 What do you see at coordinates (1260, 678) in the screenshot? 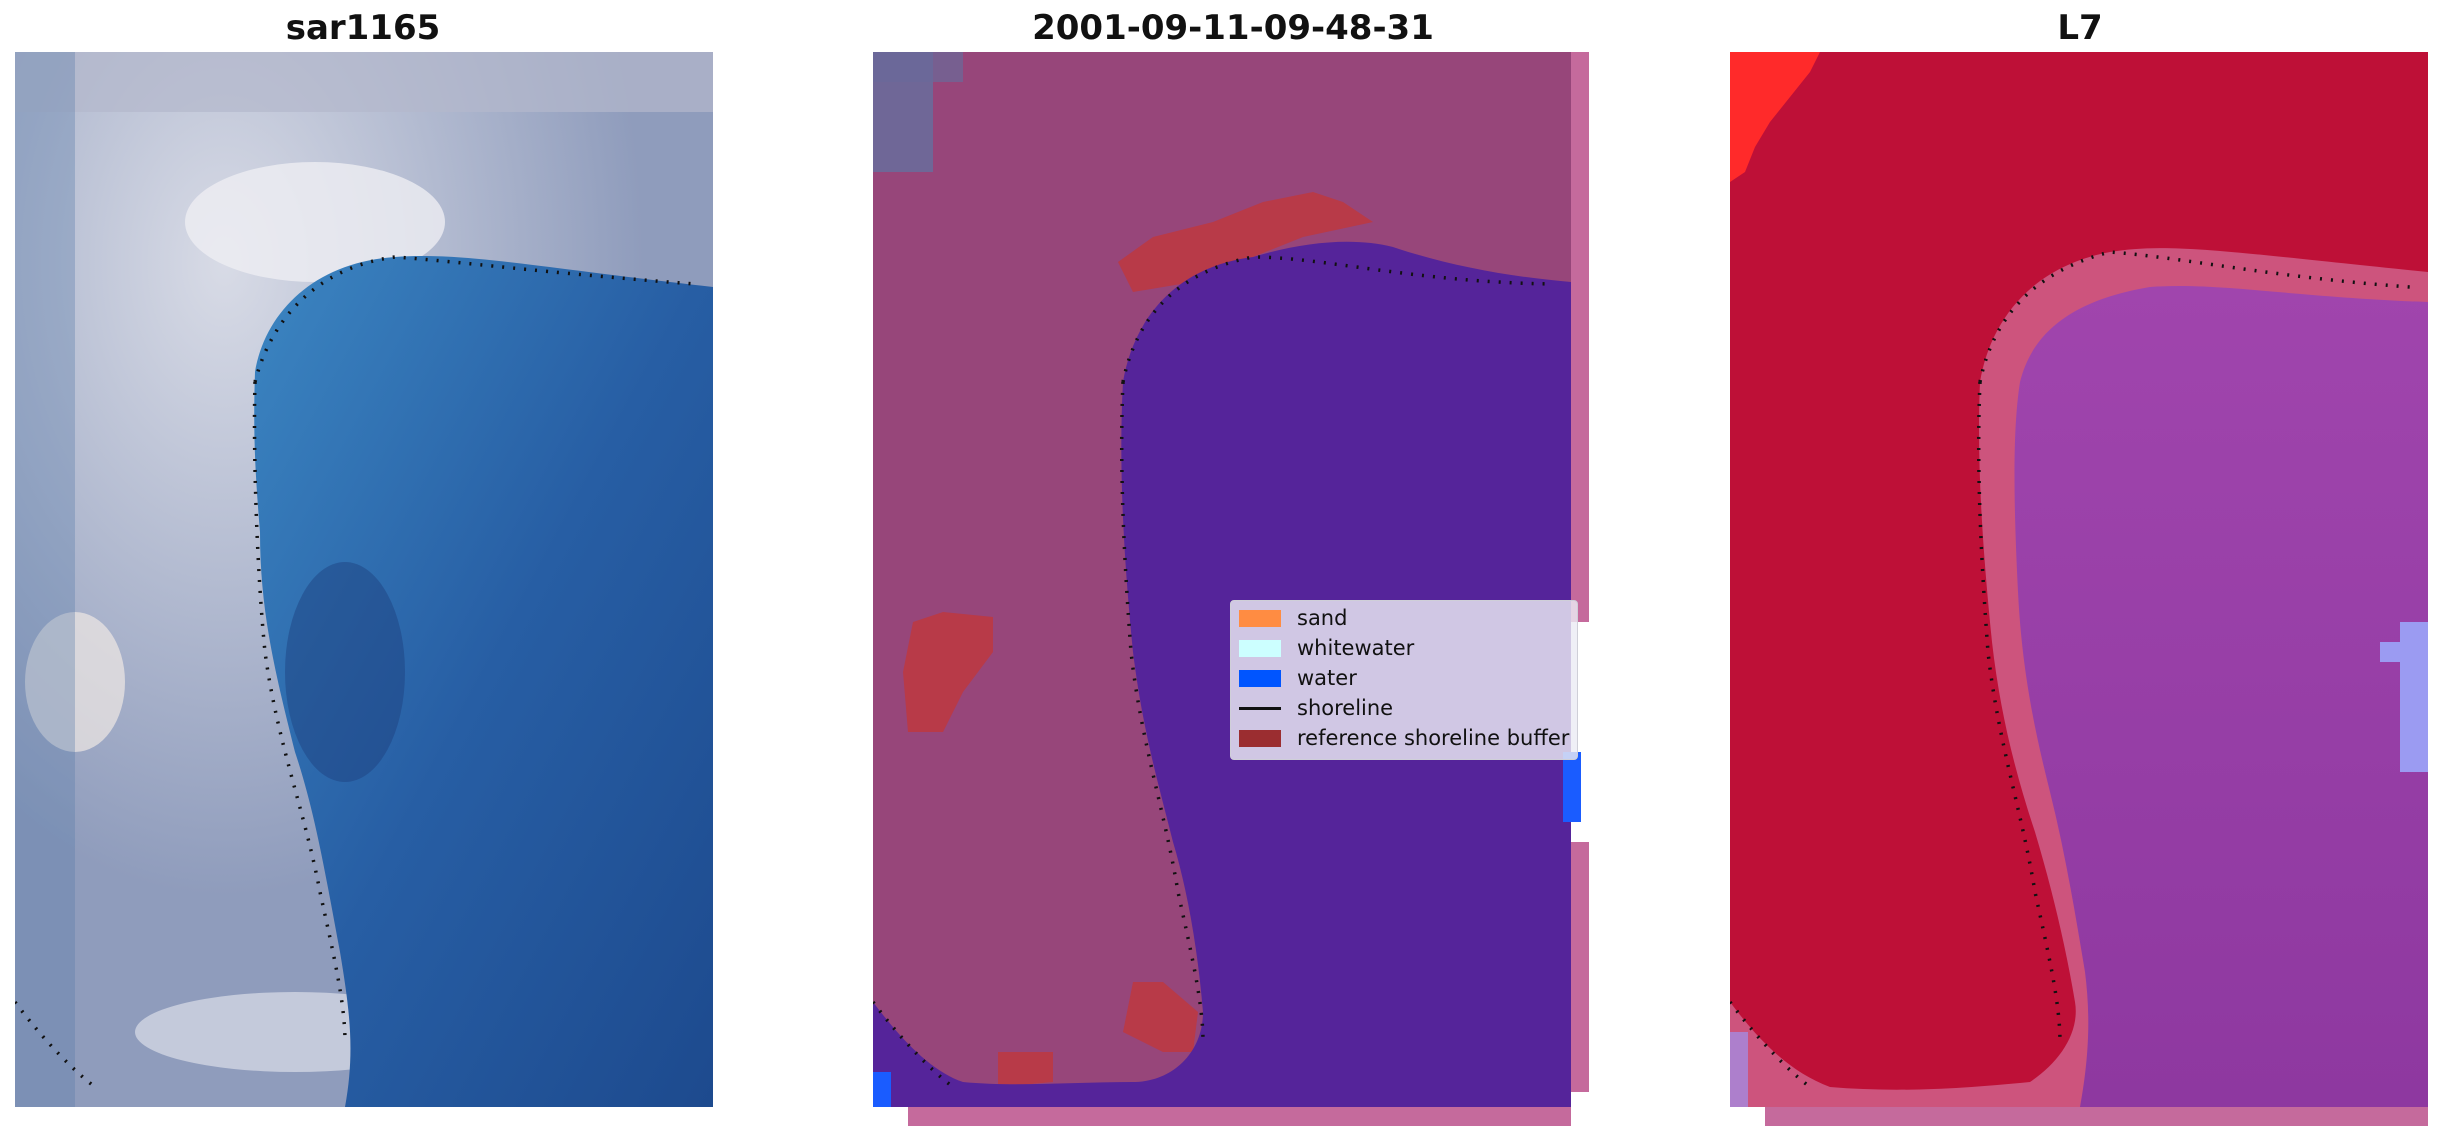
I see `legend-swatch-water` at bounding box center [1260, 678].